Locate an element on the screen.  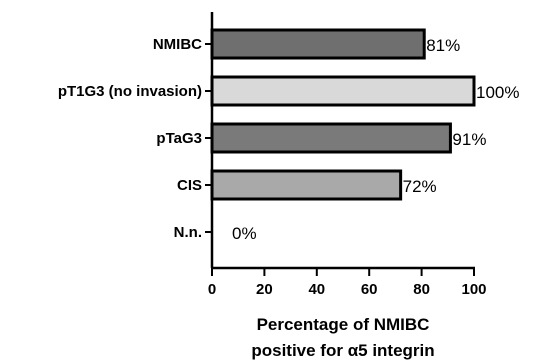
category-label: N.n. is located at coordinates (188, 232).